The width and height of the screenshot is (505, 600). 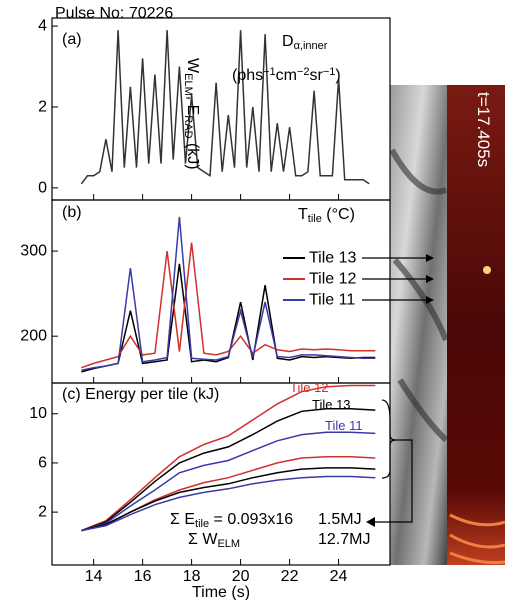 I want to click on legend-label: Tile 11, so click(x=332, y=300).